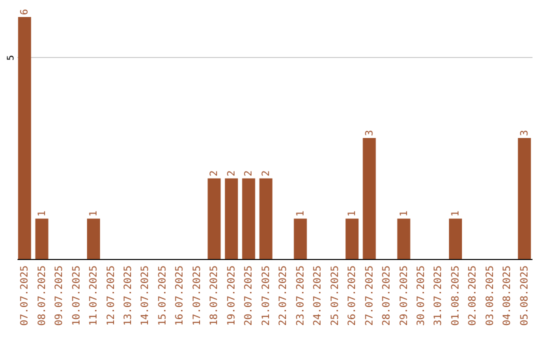  What do you see at coordinates (335, 296) in the screenshot?
I see `x-tick-label: 25.07.2025` at bounding box center [335, 296].